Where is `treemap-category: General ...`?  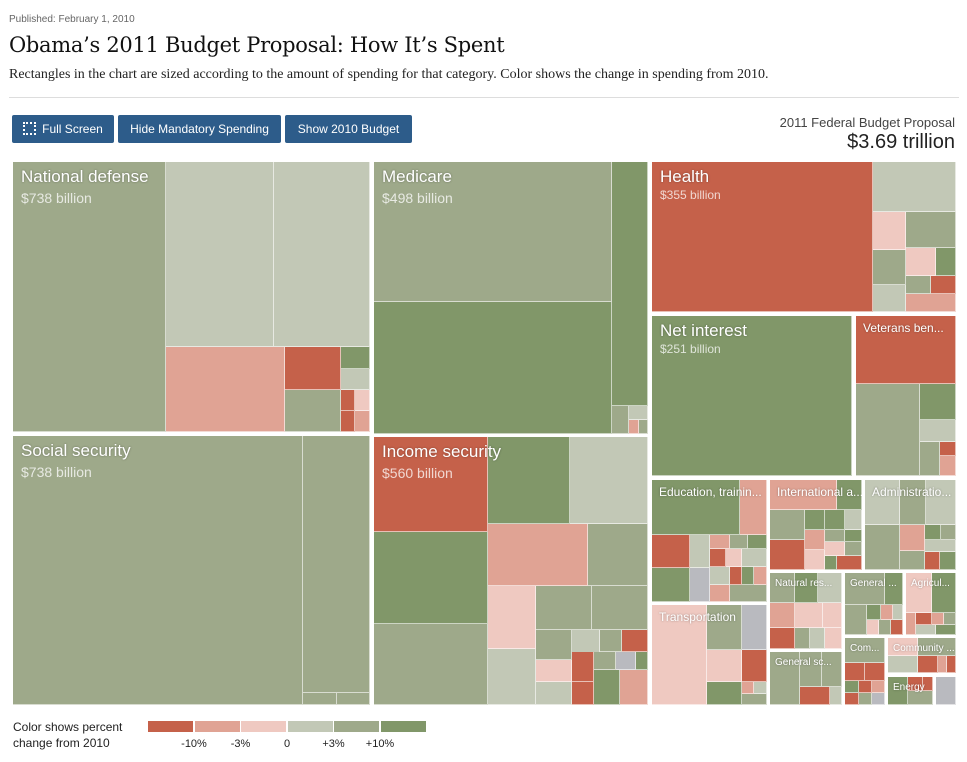
treemap-category: General ... is located at coordinates (874, 604).